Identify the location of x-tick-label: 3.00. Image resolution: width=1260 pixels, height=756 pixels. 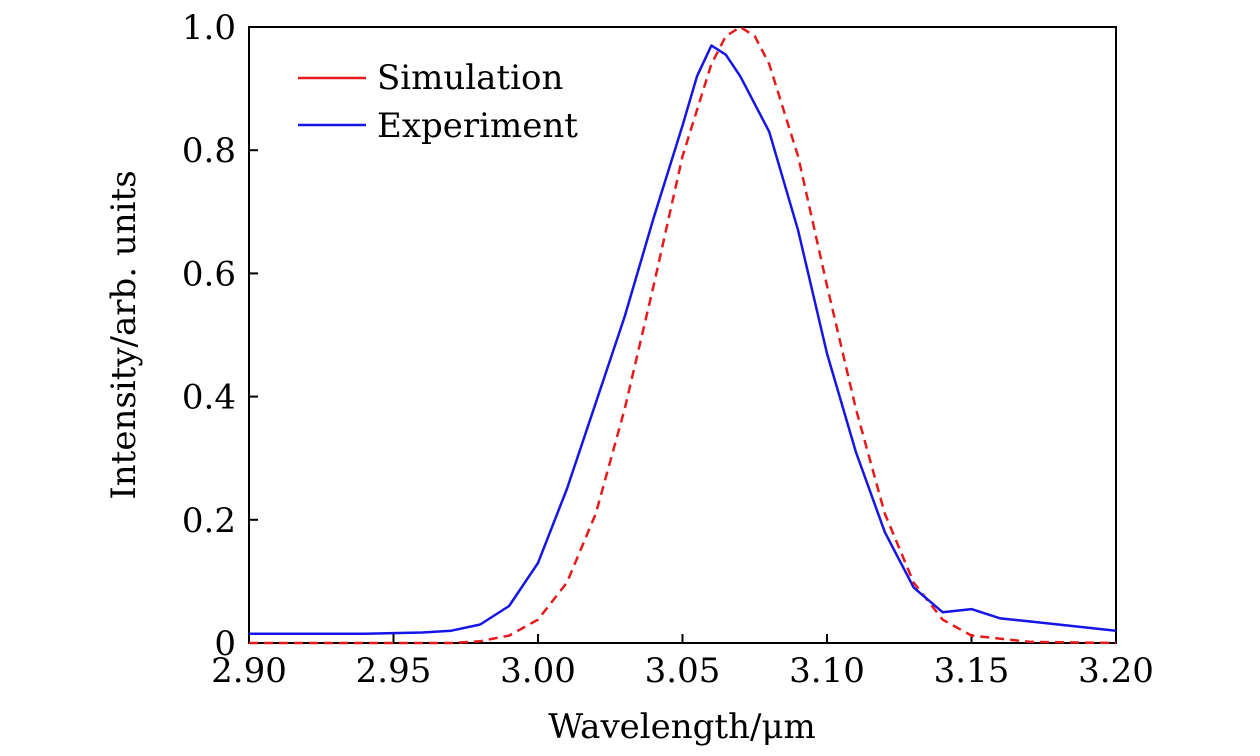
(538, 671).